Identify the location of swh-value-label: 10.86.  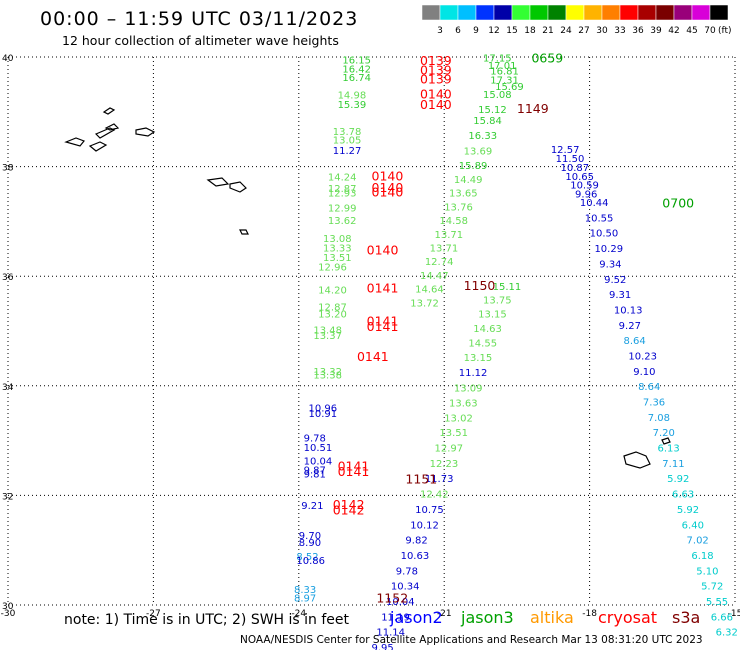
(310, 561).